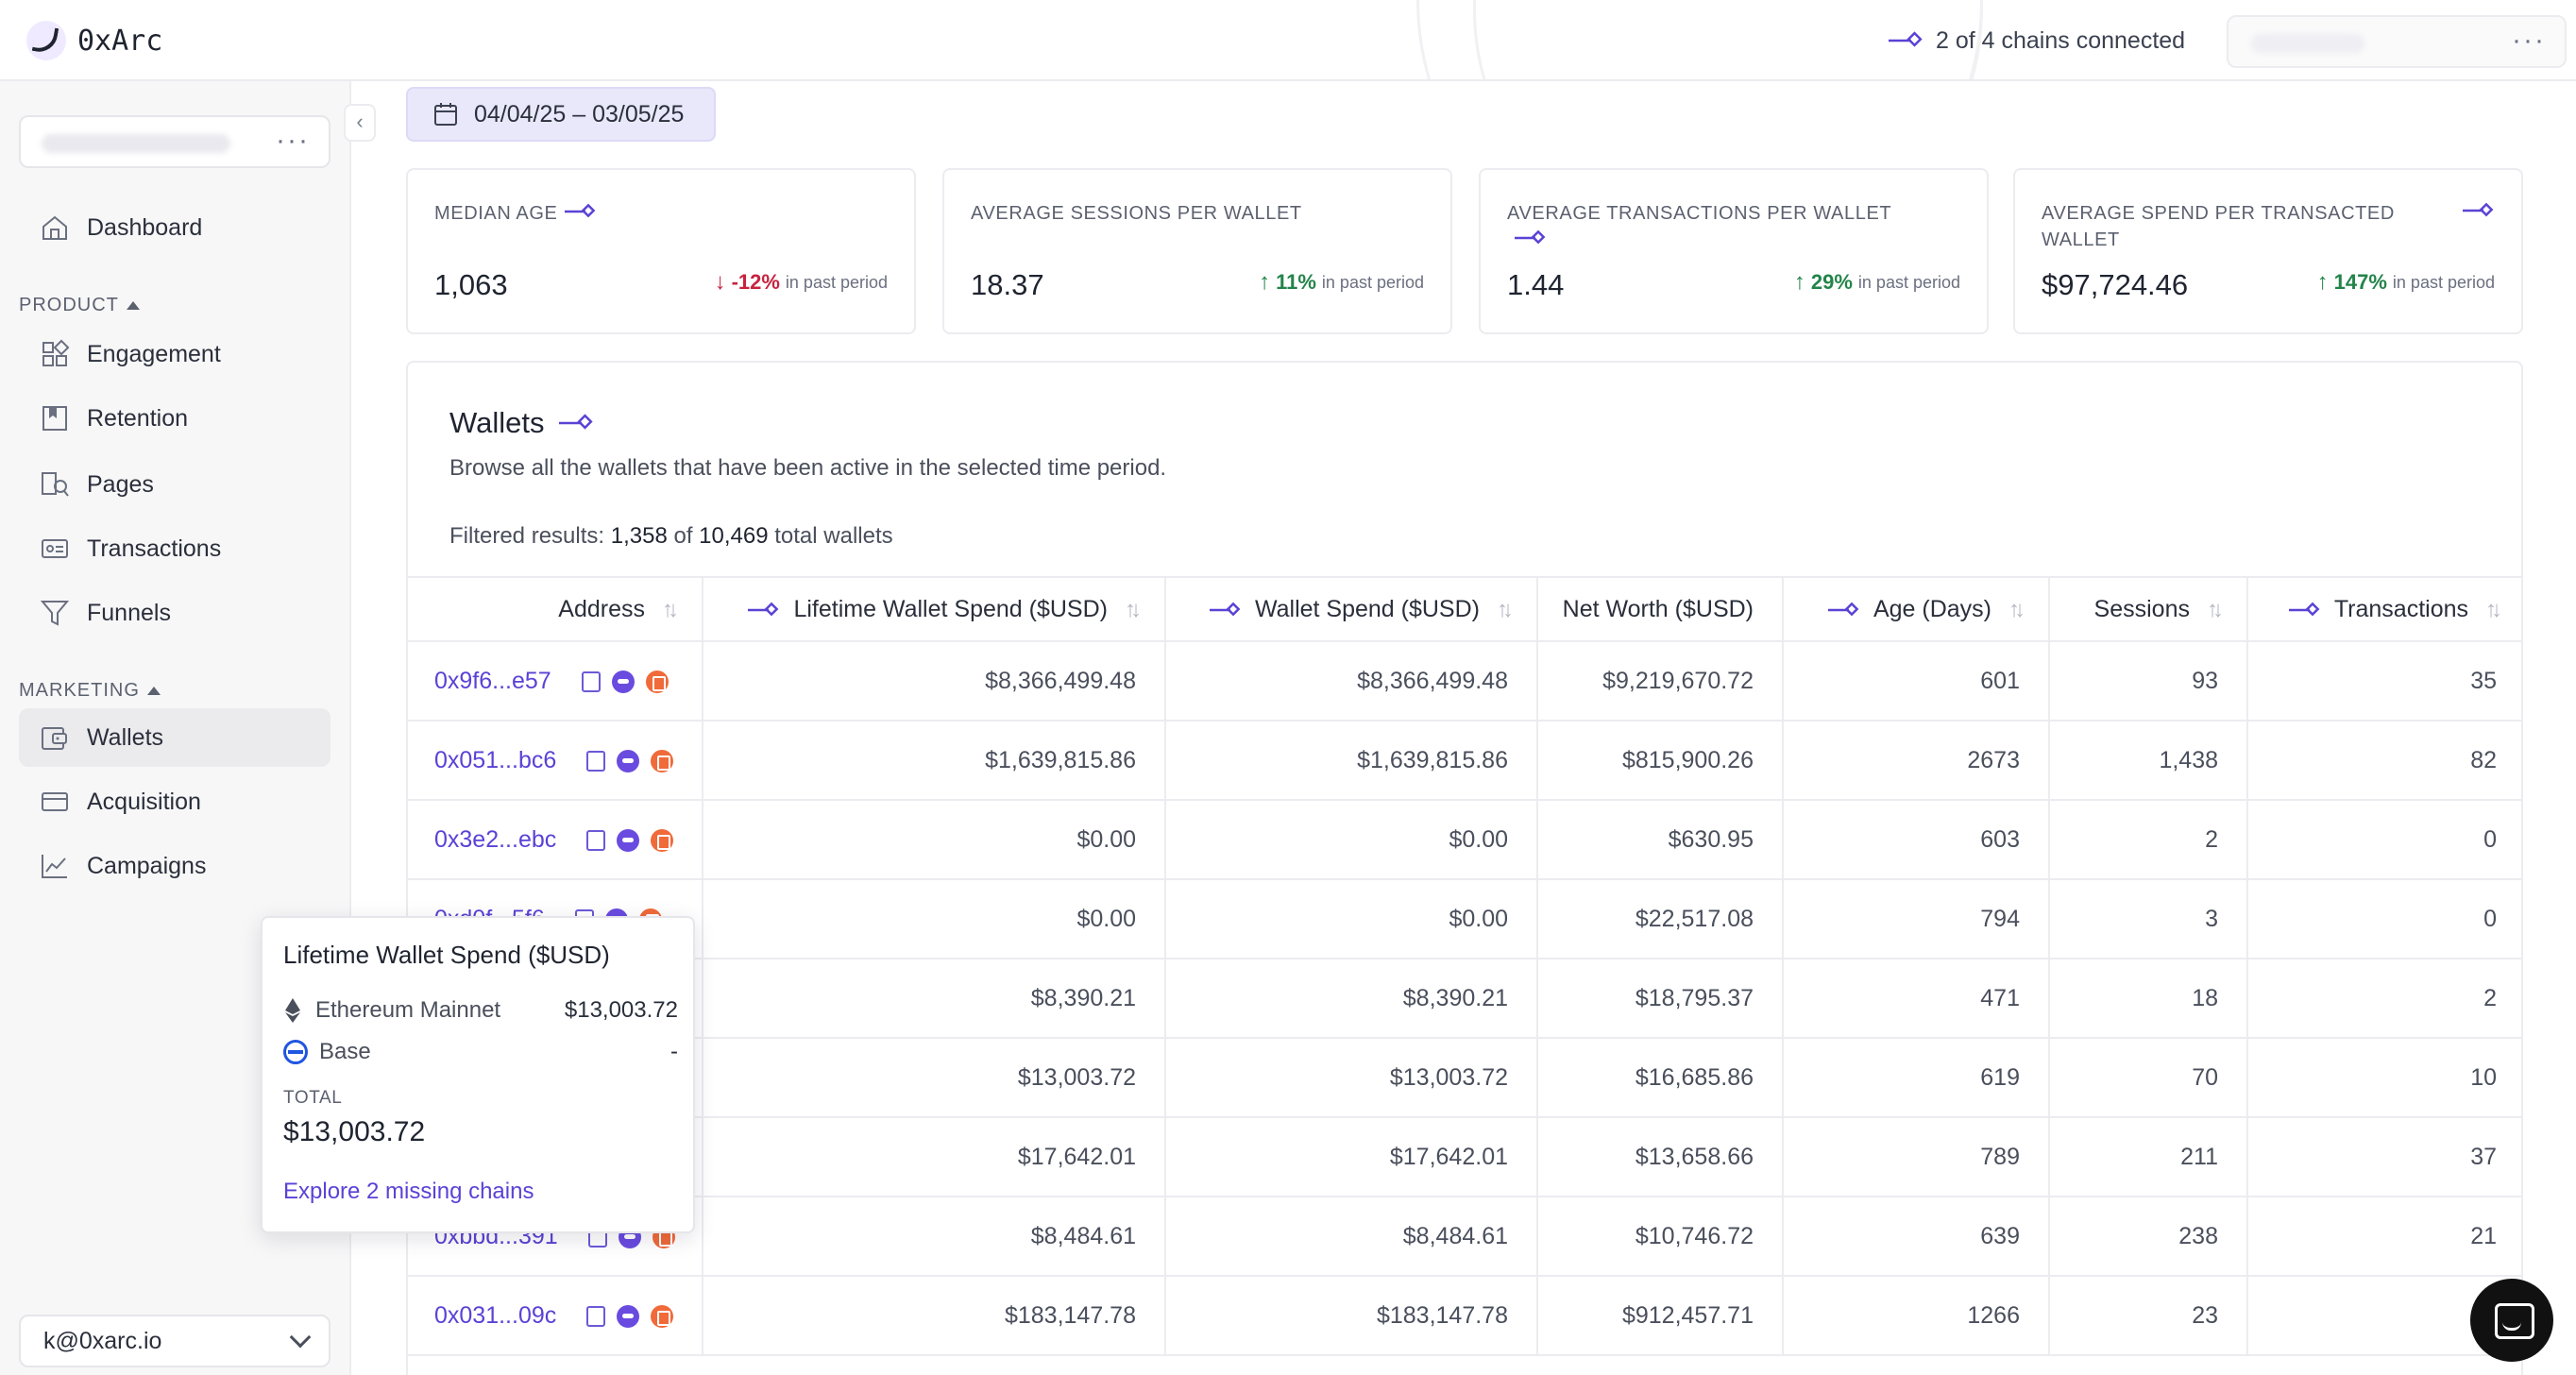  Describe the element at coordinates (1659, 609) in the screenshot. I see `column-header-net-worth: Net Worth ($USD)` at that location.